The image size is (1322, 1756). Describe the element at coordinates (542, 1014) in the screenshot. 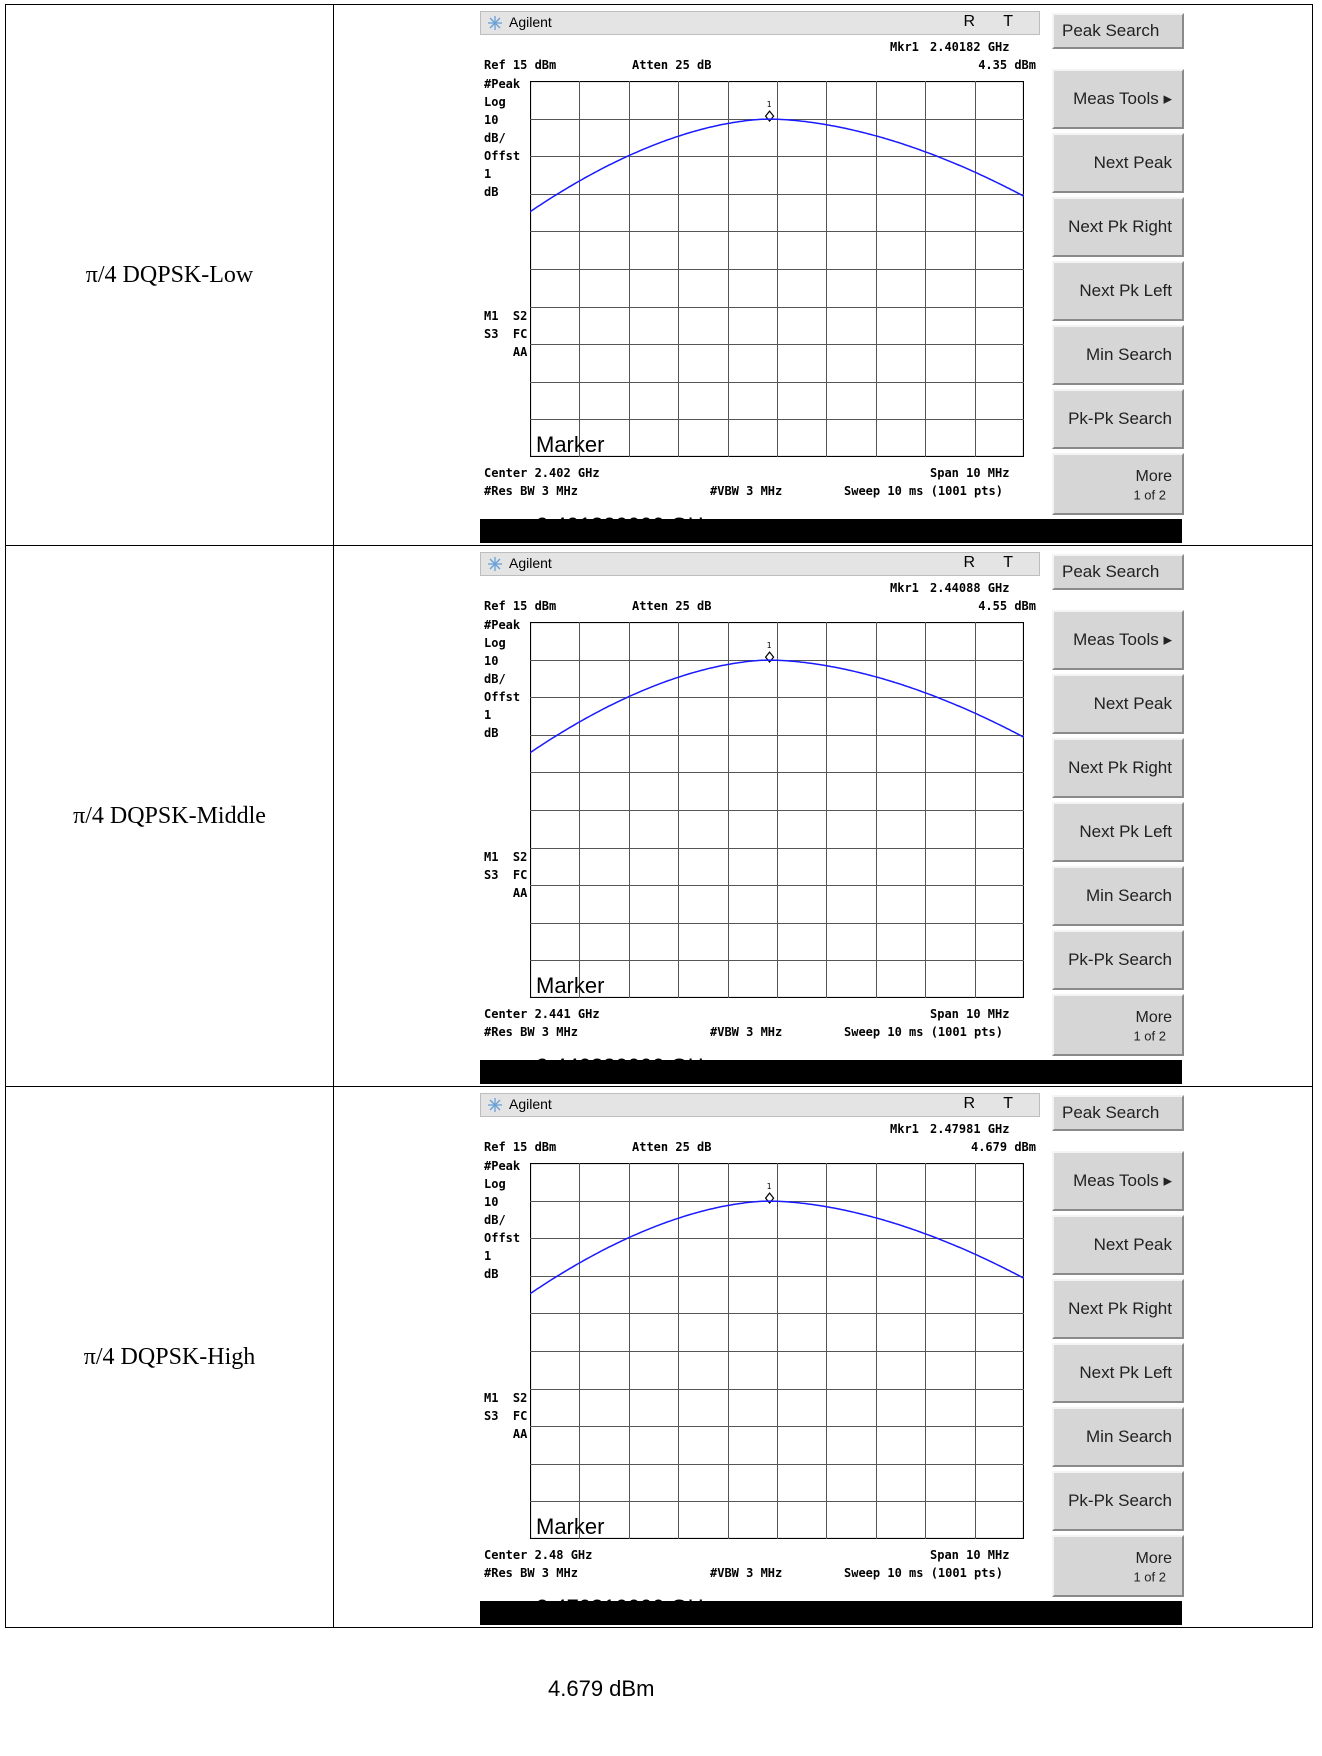

I see `center-frequency: Center 2.441 GHz` at that location.